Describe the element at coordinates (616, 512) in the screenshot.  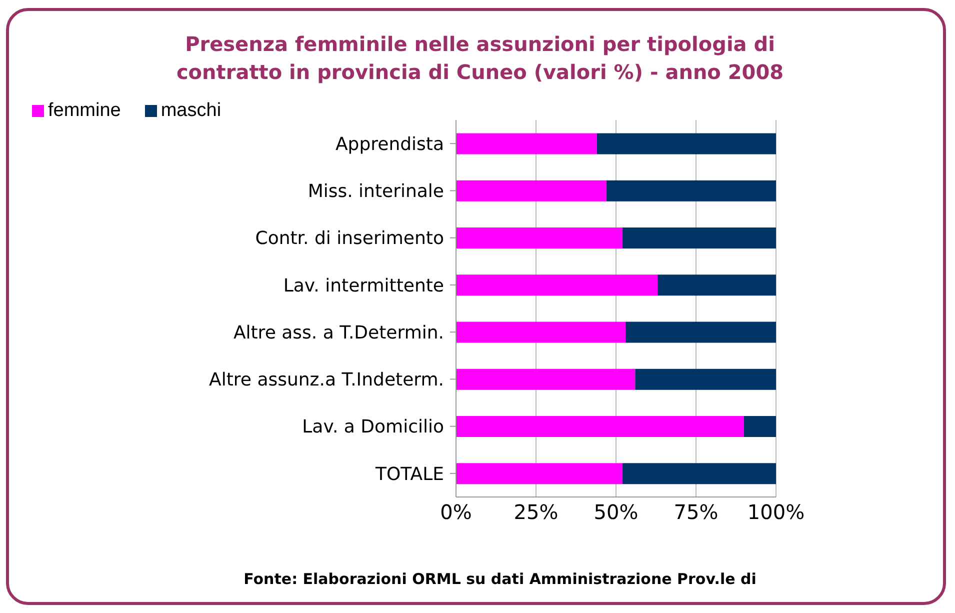
I see `x-tick-label: 50%` at that location.